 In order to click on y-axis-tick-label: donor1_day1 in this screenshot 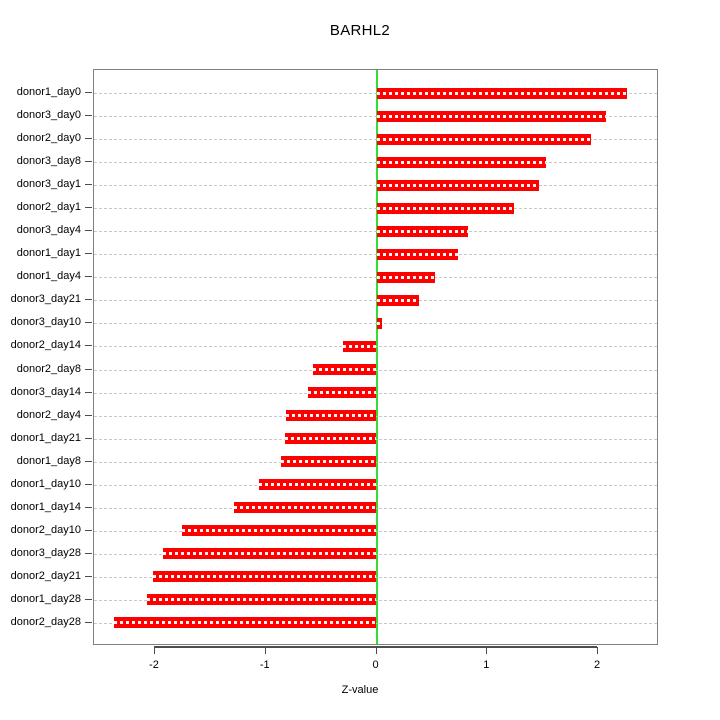, I will do `click(48, 253)`.